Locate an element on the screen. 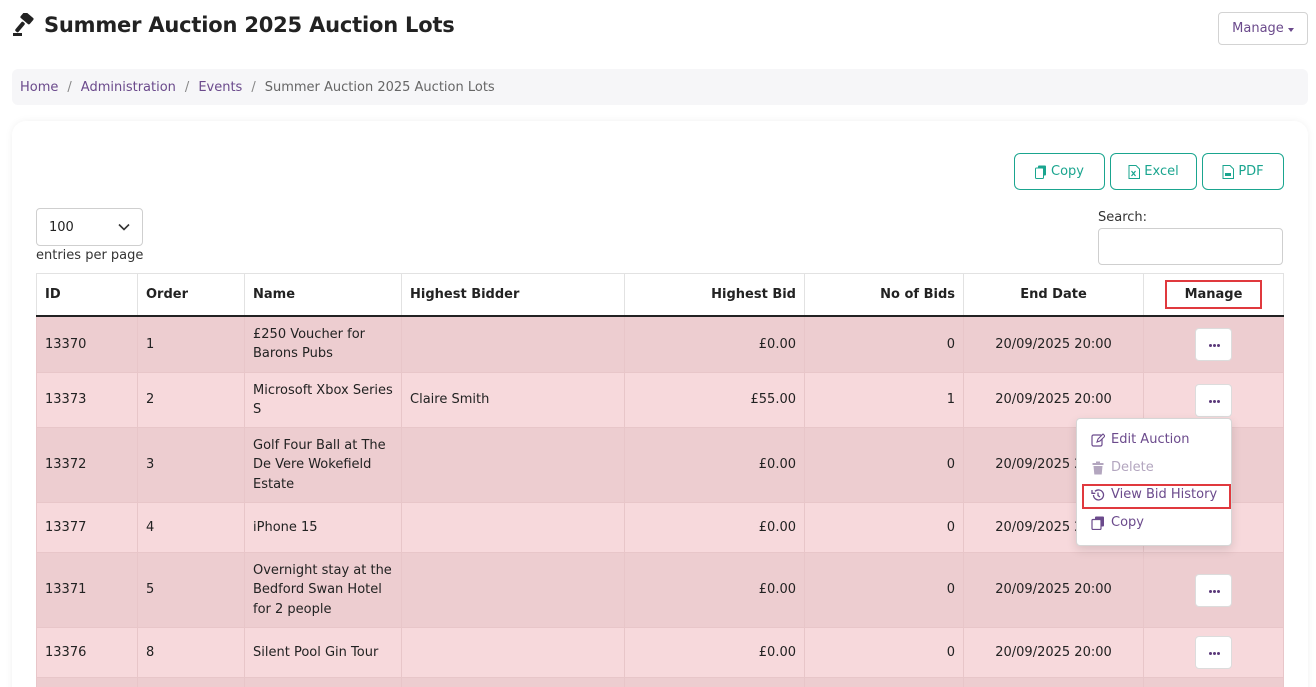 The image size is (1316, 687). column-header-order: Order is located at coordinates (191, 295).